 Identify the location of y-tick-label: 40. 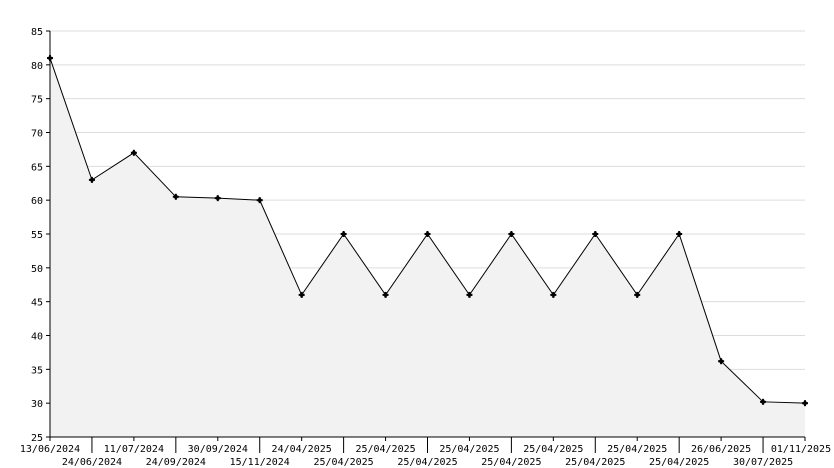
(37, 337).